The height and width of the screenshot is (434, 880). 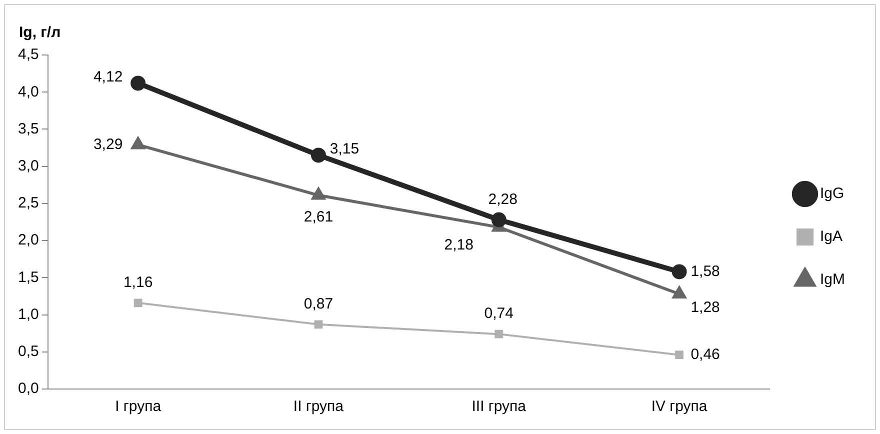 I want to click on data-label: 0,74, so click(x=499, y=313).